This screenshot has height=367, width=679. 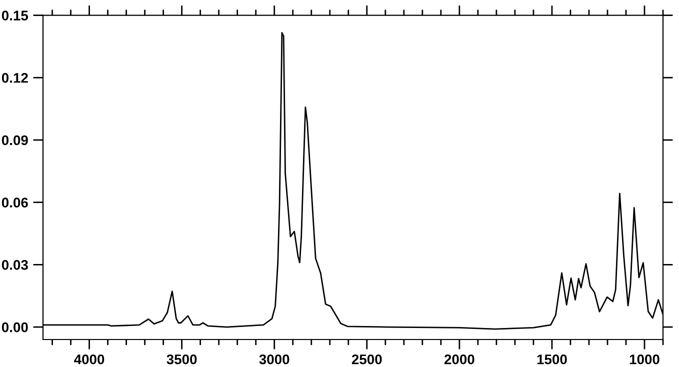 What do you see at coordinates (15, 327) in the screenshot?
I see `y-tick-label: 0.00` at bounding box center [15, 327].